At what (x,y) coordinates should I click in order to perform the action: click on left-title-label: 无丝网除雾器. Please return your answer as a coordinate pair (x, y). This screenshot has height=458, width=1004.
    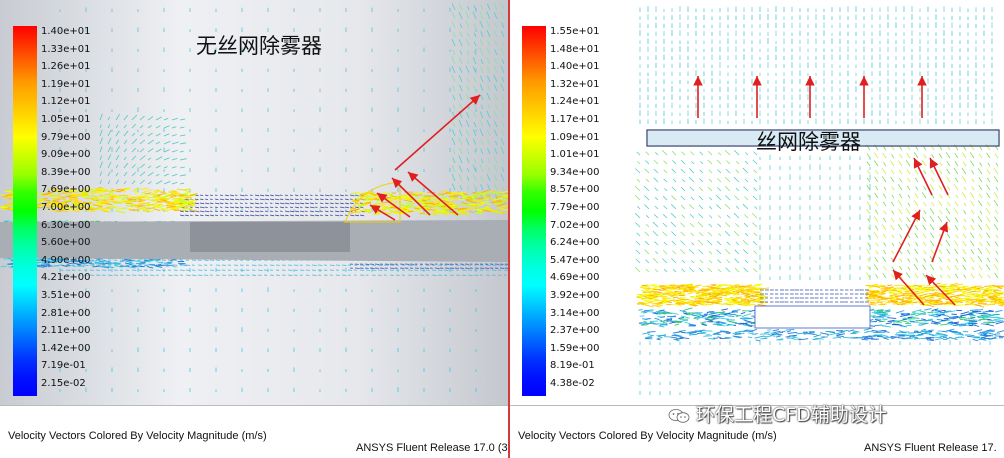
    Looking at the image, I should click on (259, 46).